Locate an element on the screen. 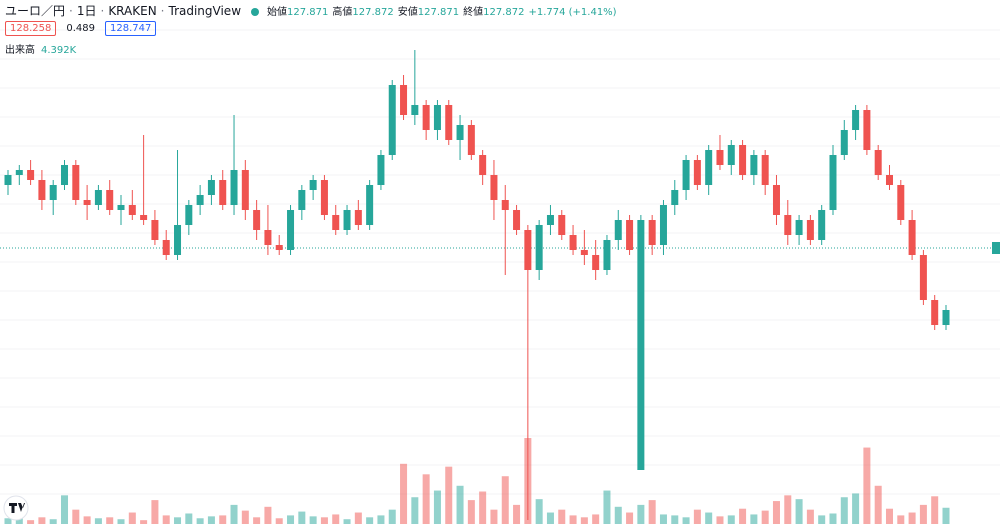 Image resolution: width=1000 pixels, height=524 pixels. source: TradingView is located at coordinates (205, 11).